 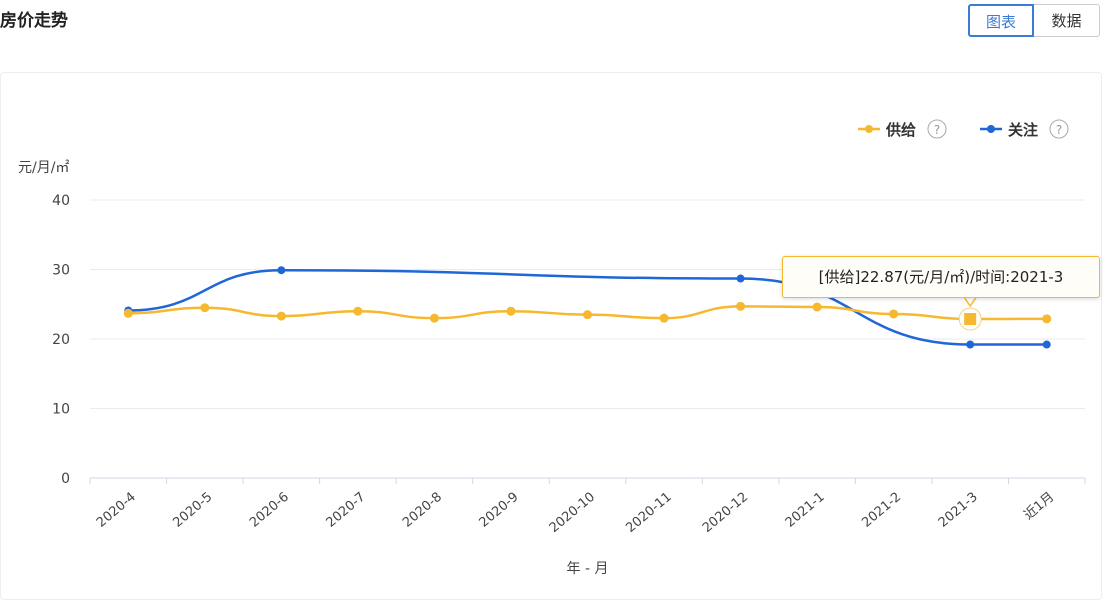 I want to click on x-tick-label: 2020-7, so click(x=346, y=510).